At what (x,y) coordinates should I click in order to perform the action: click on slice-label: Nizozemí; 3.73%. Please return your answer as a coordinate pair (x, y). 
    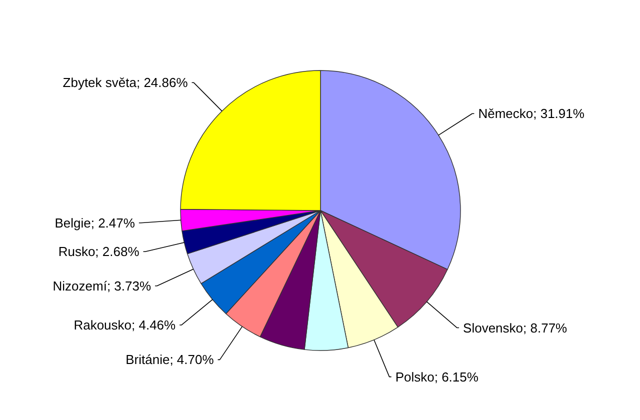
    Looking at the image, I should click on (102, 286).